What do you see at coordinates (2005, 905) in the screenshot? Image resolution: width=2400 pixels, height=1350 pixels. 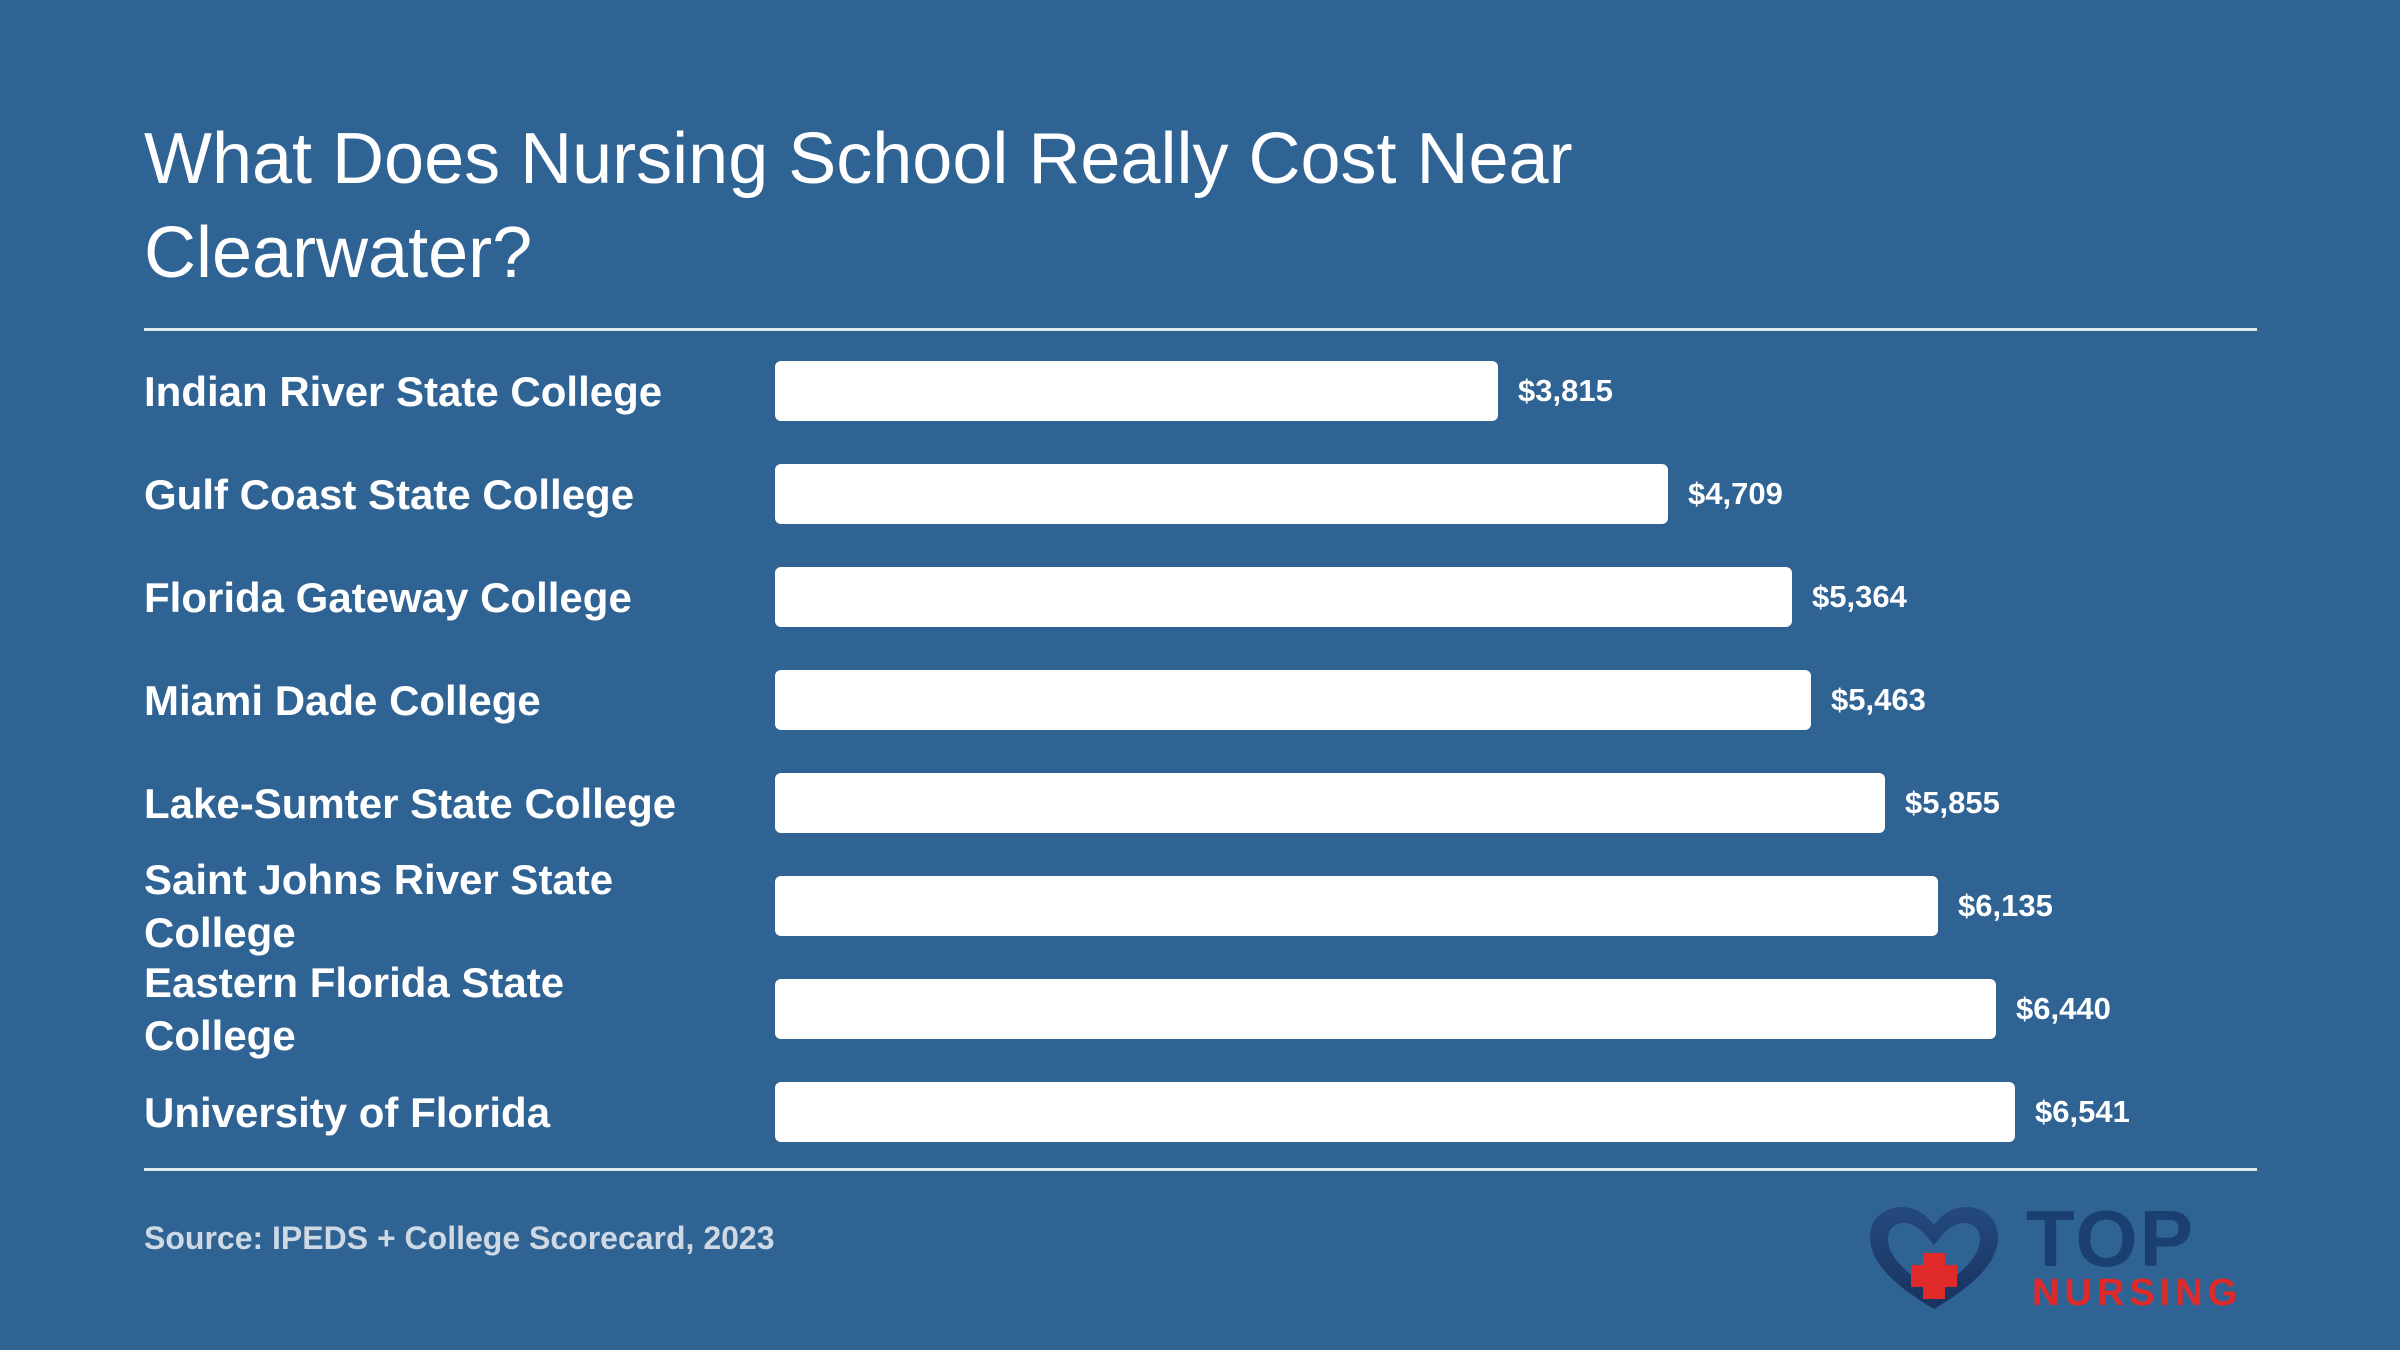 I see `value-label: $6,135` at bounding box center [2005, 905].